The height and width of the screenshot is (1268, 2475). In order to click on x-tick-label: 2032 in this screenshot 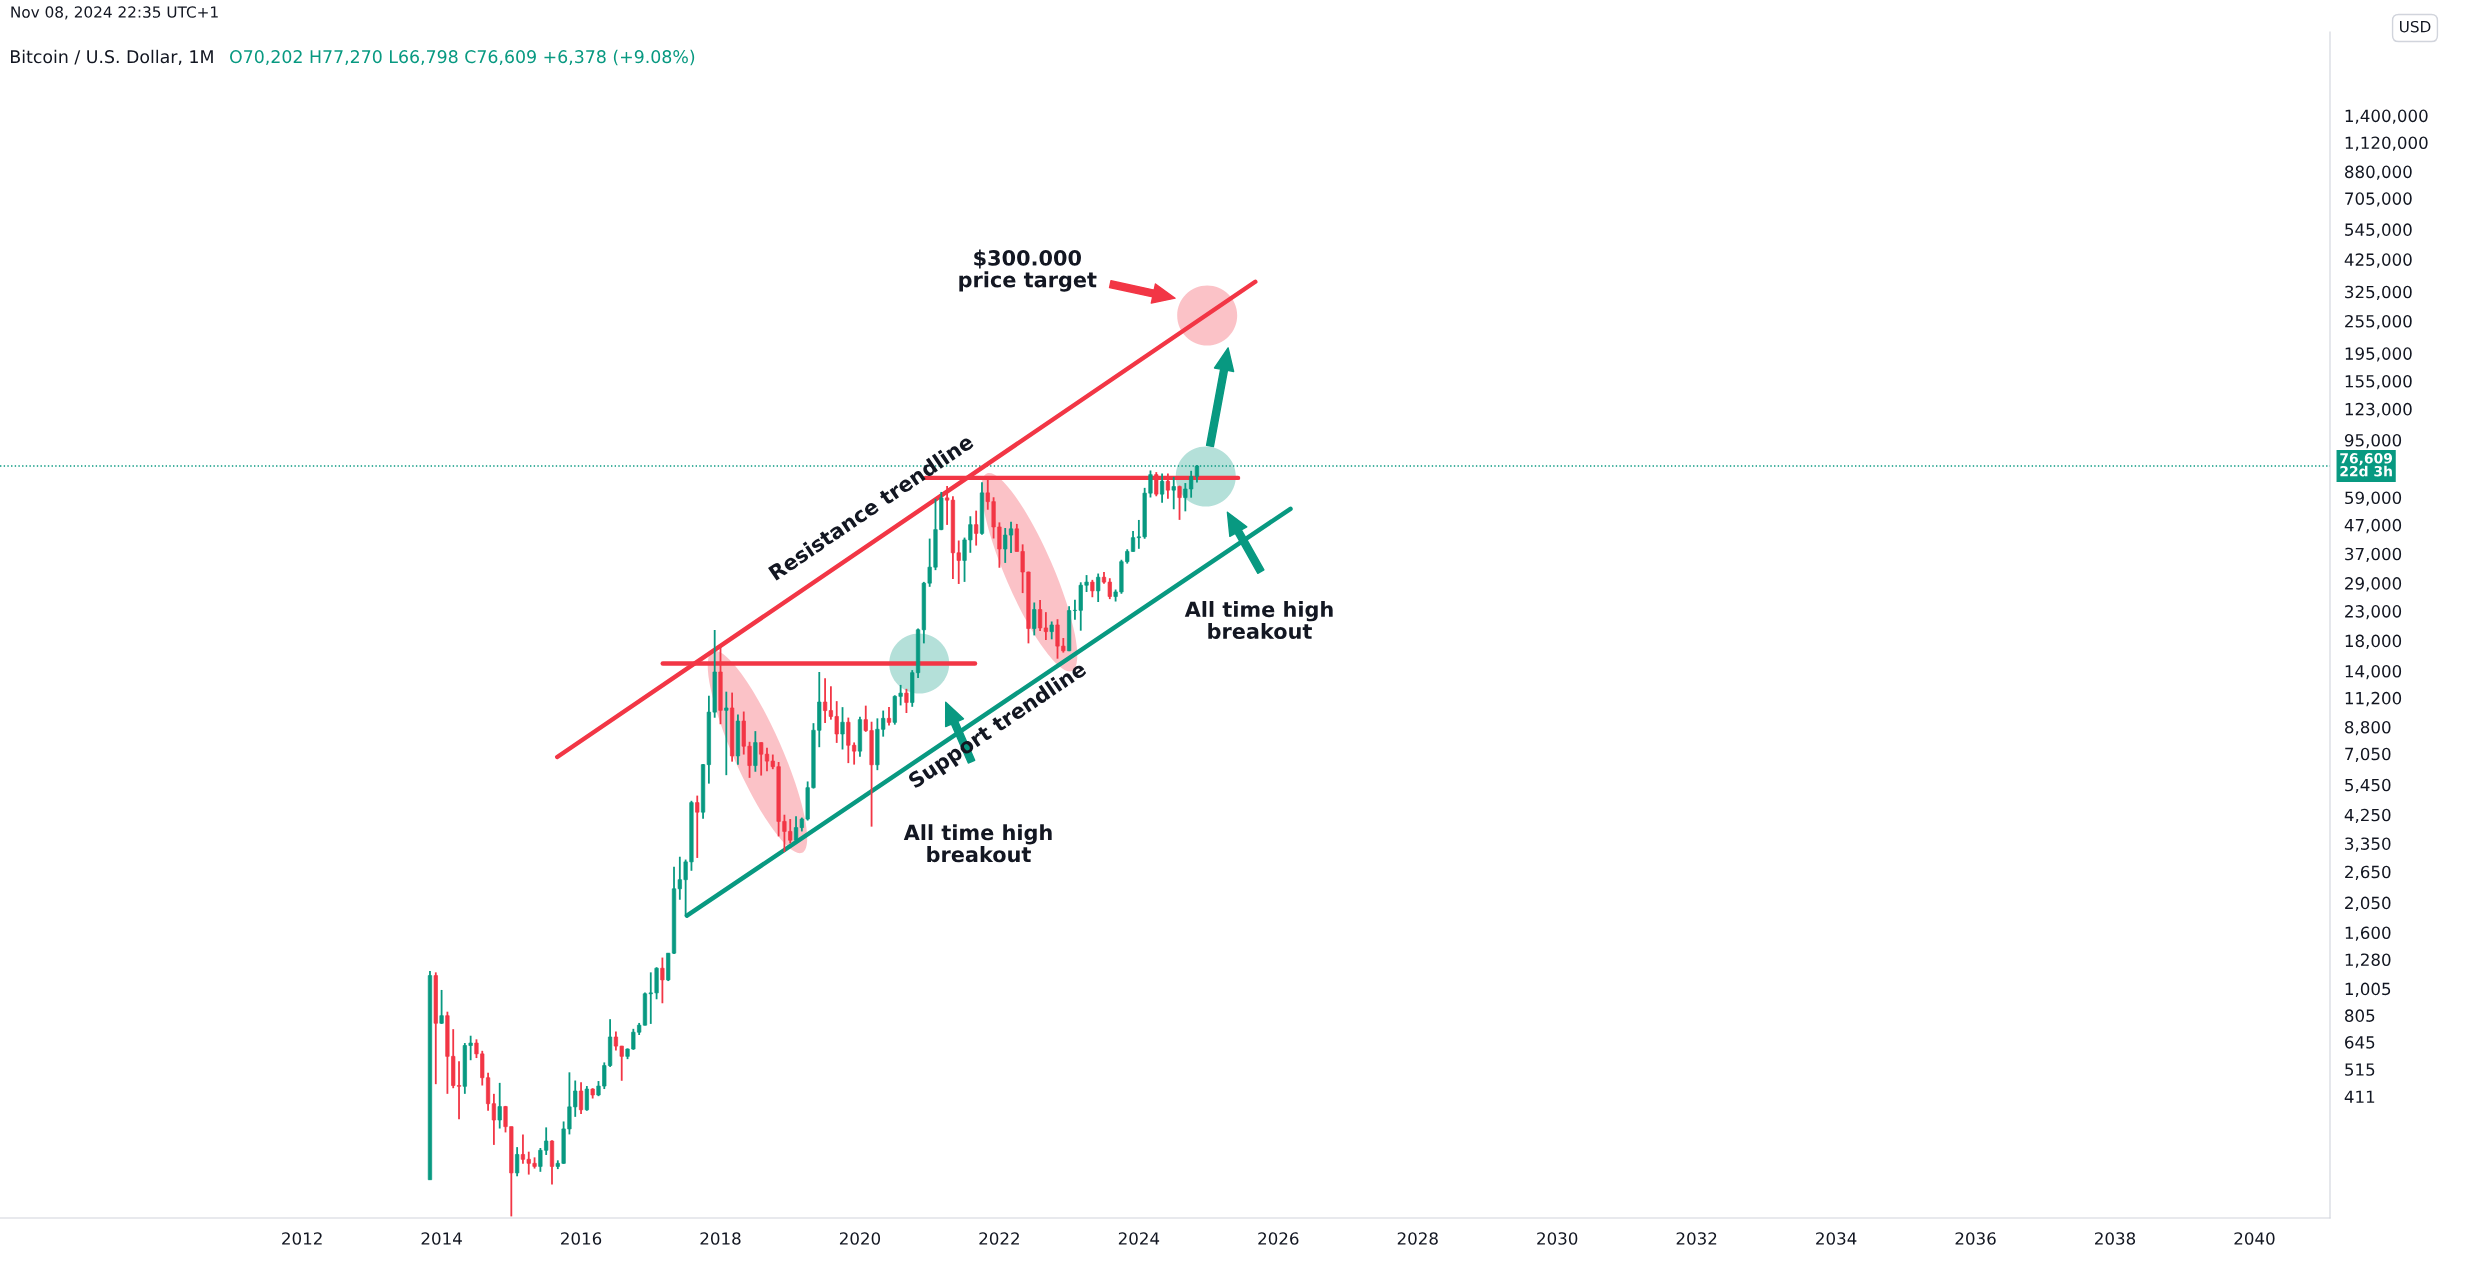, I will do `click(1696, 1238)`.